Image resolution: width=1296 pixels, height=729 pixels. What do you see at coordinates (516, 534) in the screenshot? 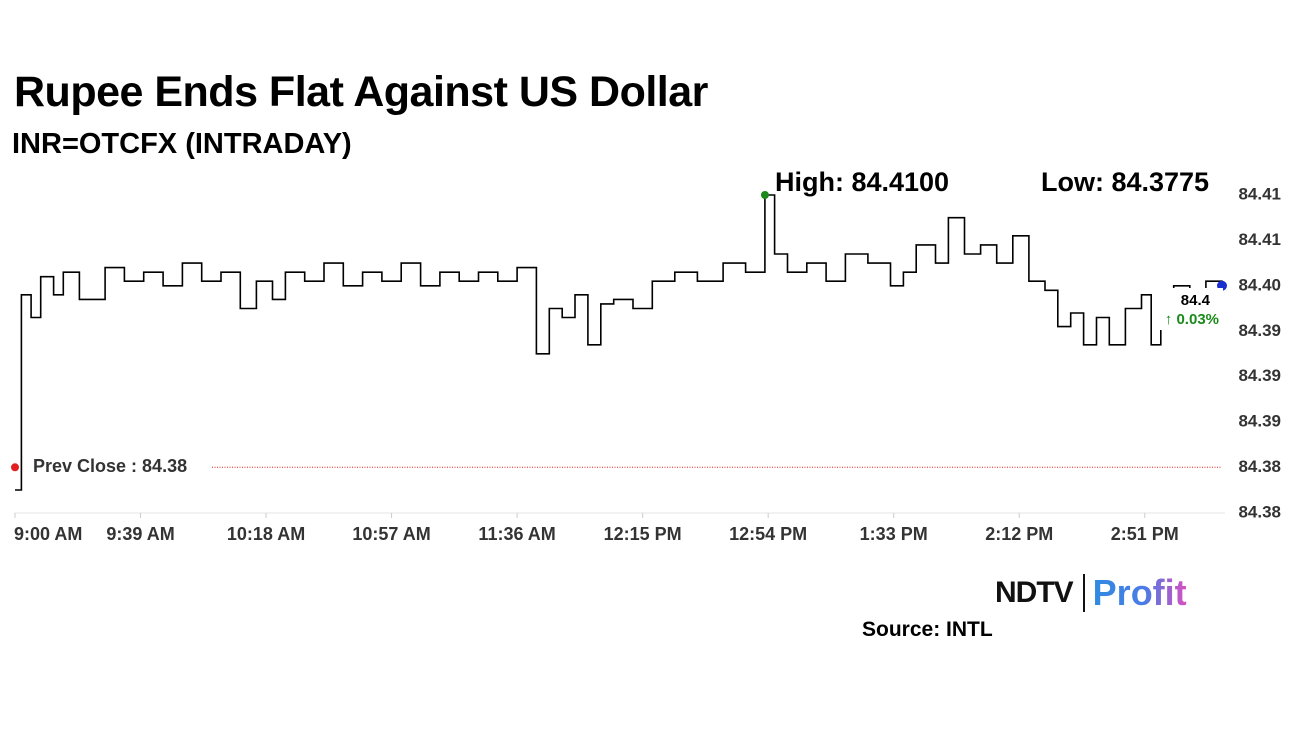
I see `x-tick-label: 11:36 AM` at bounding box center [516, 534].